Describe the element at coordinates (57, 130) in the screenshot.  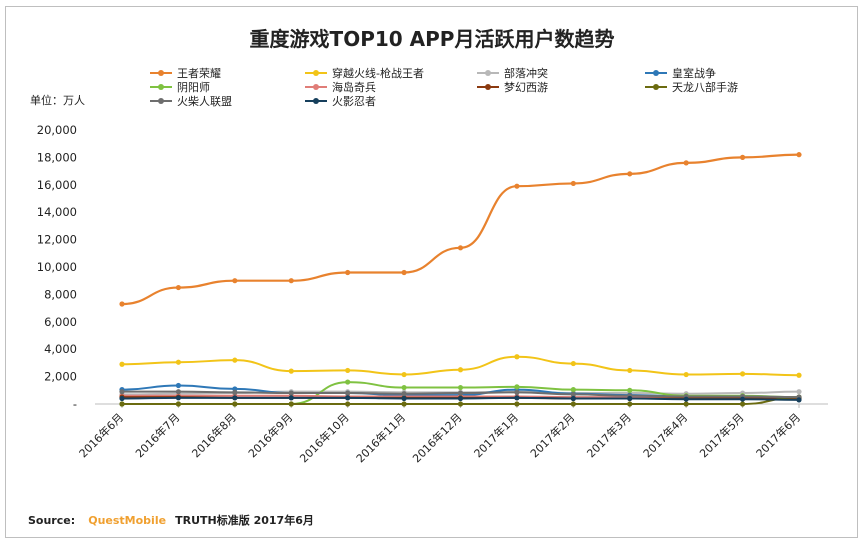
I see `y-tick-label: 20,000` at that location.